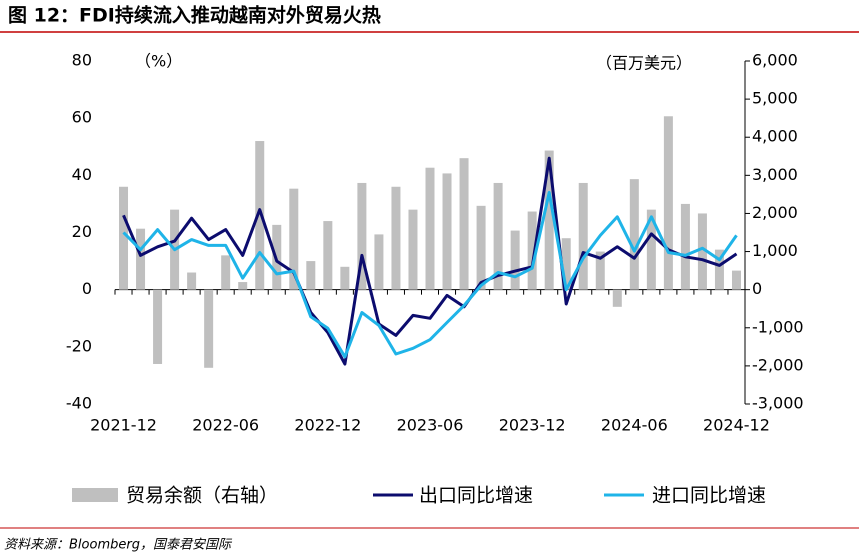 The width and height of the screenshot is (859, 559). I want to click on x-tick-label: 2023-06, so click(430, 425).